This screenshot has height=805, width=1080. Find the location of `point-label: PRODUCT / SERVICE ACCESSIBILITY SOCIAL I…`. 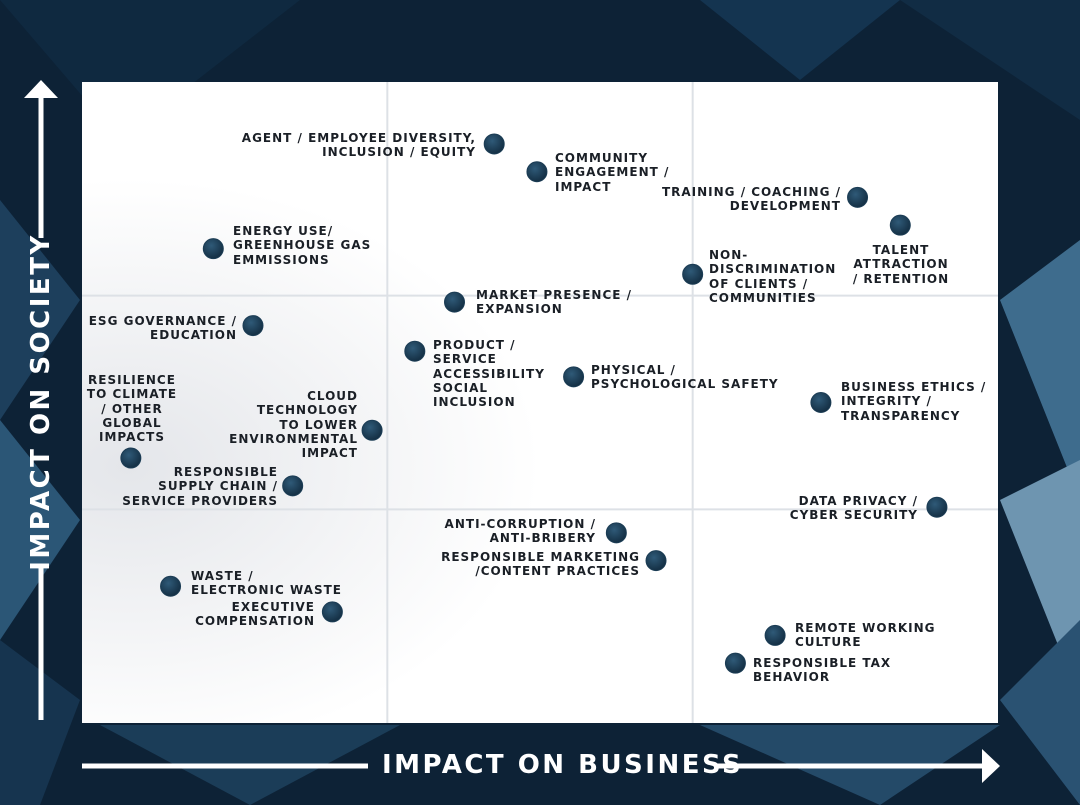

point-label: PRODUCT / SERVICE ACCESSIBILITY SOCIAL I… is located at coordinates (489, 374).